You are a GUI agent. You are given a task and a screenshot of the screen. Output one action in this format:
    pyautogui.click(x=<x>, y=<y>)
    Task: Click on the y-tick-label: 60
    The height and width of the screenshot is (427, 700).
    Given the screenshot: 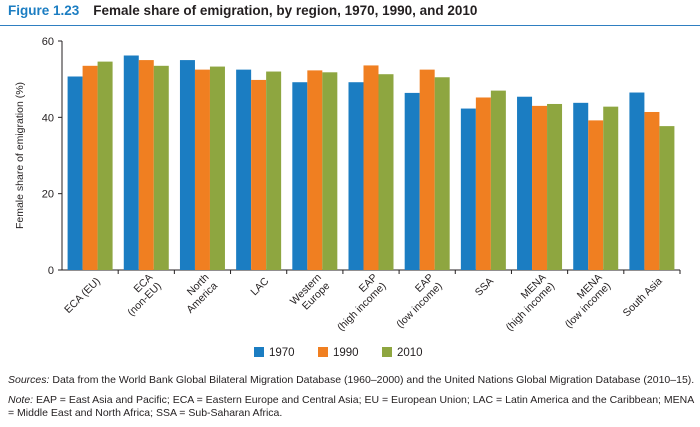 What is the action you would take?
    pyautogui.click(x=48, y=42)
    